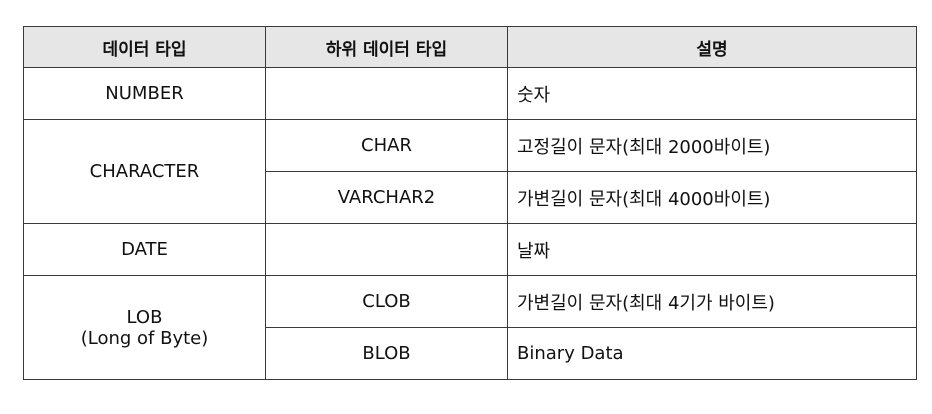 The image size is (932, 414). What do you see at coordinates (712, 353) in the screenshot?
I see `description-cell: Binary Data` at bounding box center [712, 353].